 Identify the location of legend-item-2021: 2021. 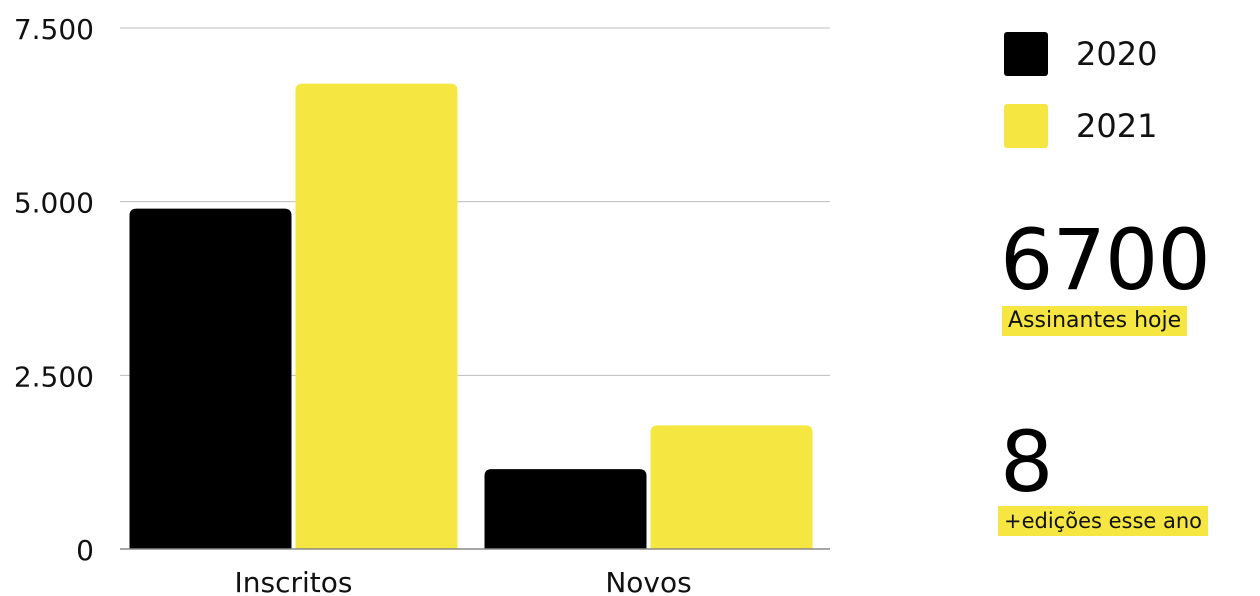
(1080, 126).